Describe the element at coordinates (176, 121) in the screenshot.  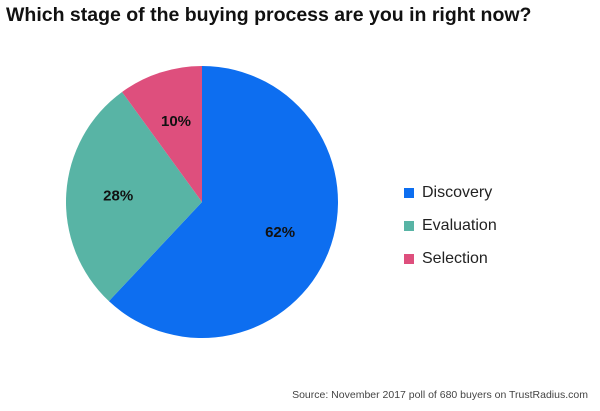
I see `slice-label-selection: 10%` at that location.